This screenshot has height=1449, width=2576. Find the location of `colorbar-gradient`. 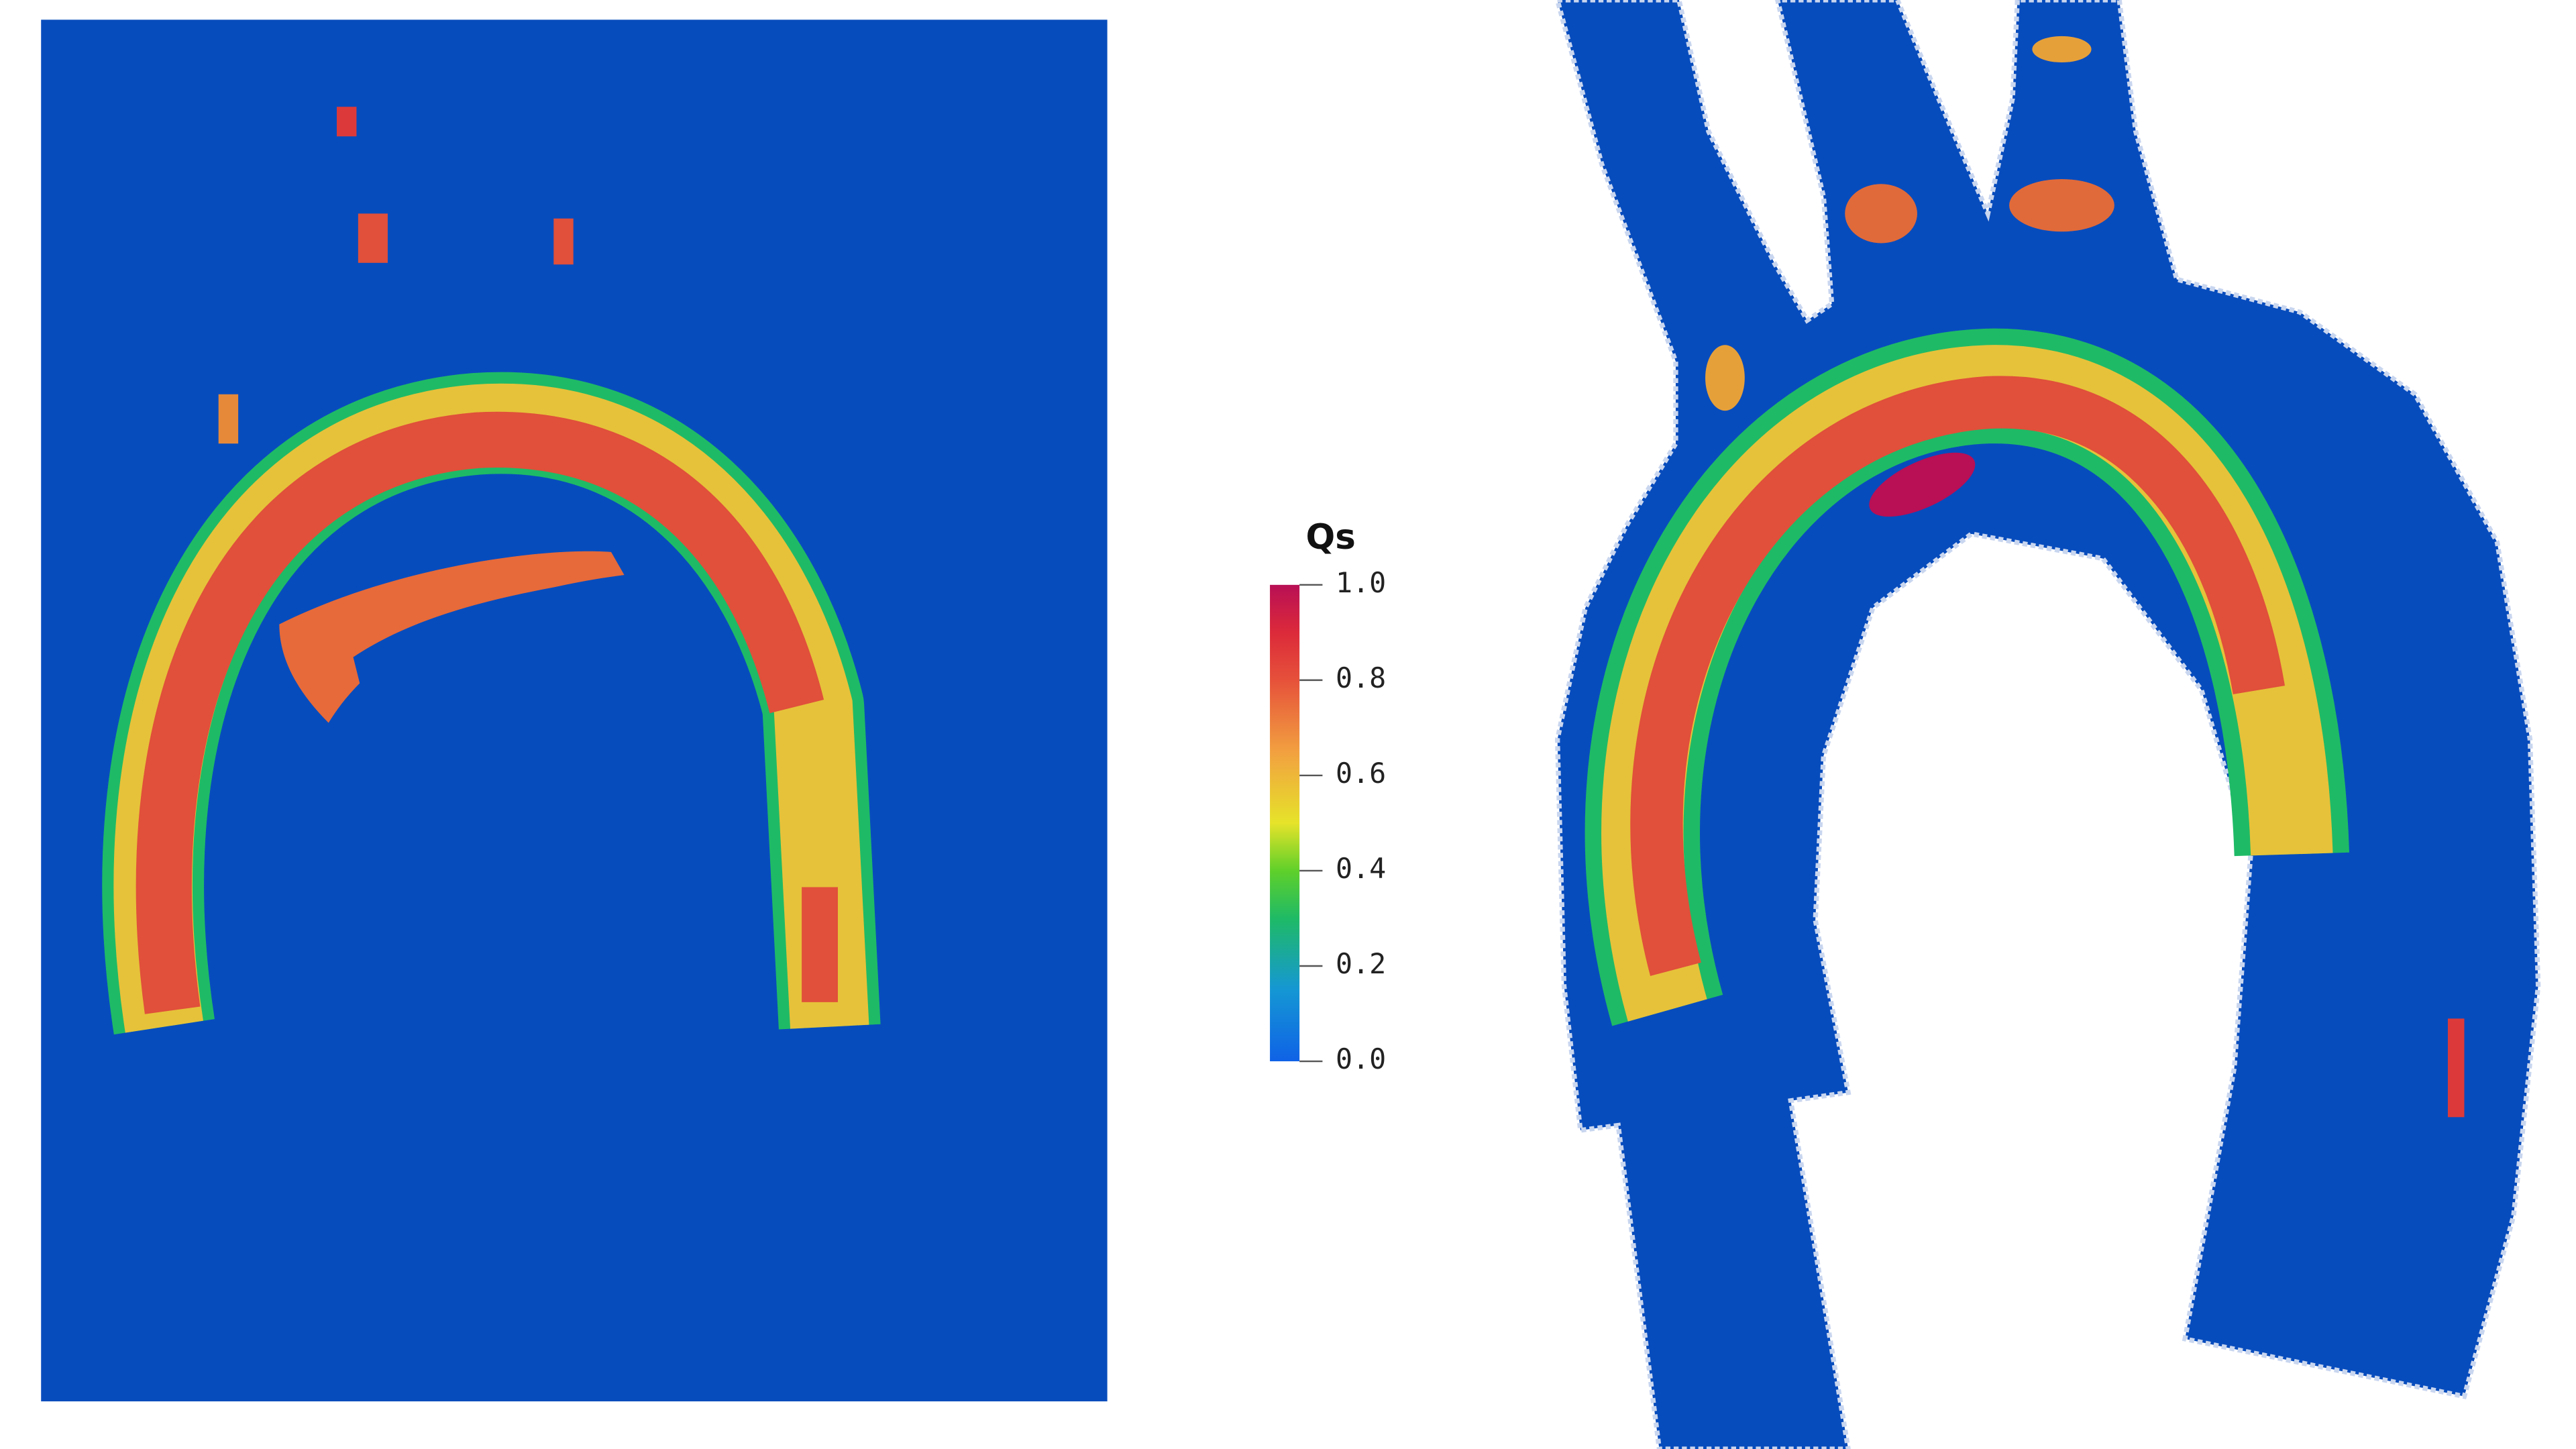

colorbar-gradient is located at coordinates (1285, 823).